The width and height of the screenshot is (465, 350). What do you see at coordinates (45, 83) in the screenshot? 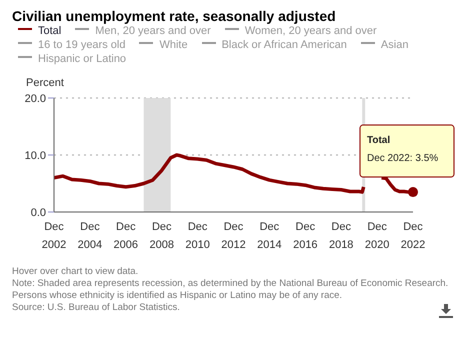
I see `y-axis-title: Percent` at bounding box center [45, 83].